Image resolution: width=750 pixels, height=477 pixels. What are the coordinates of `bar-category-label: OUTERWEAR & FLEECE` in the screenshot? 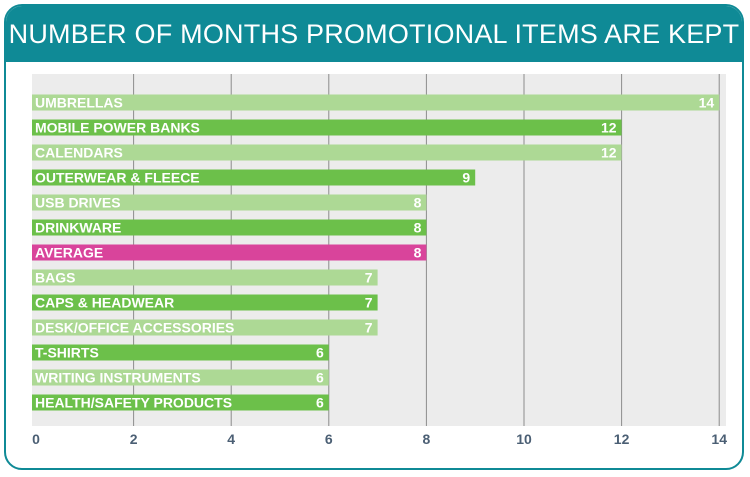 It's located at (117, 178).